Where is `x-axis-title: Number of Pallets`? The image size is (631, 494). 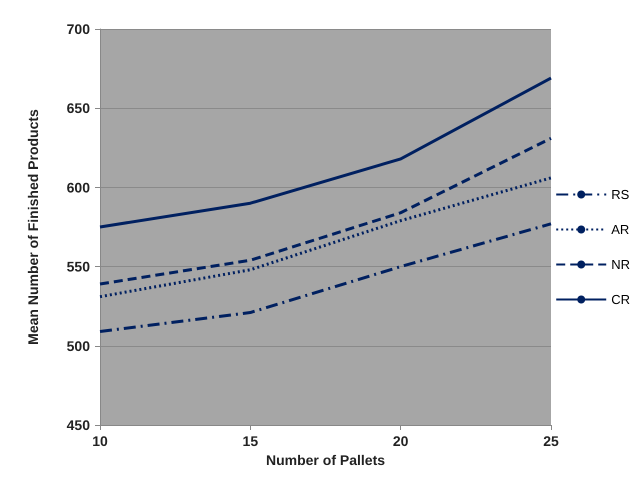 x-axis-title: Number of Pallets is located at coordinates (326, 460).